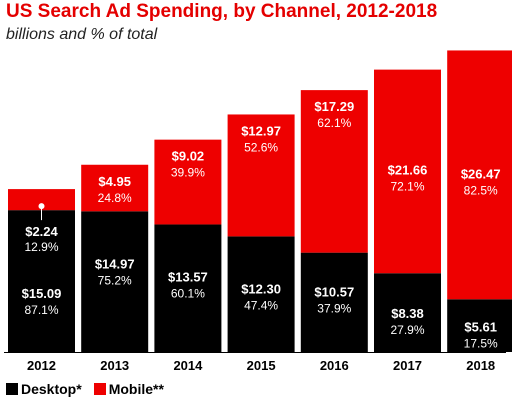 Image resolution: width=512 pixels, height=401 pixels. What do you see at coordinates (334, 171) in the screenshot?
I see `bar-mobile-2016` at bounding box center [334, 171].